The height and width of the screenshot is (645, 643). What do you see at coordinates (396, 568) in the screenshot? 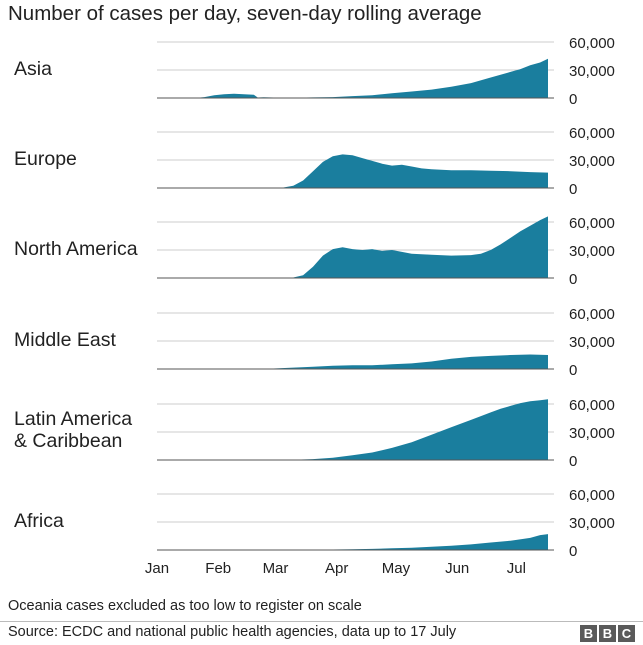
I see `x-tick-label: May` at bounding box center [396, 568].